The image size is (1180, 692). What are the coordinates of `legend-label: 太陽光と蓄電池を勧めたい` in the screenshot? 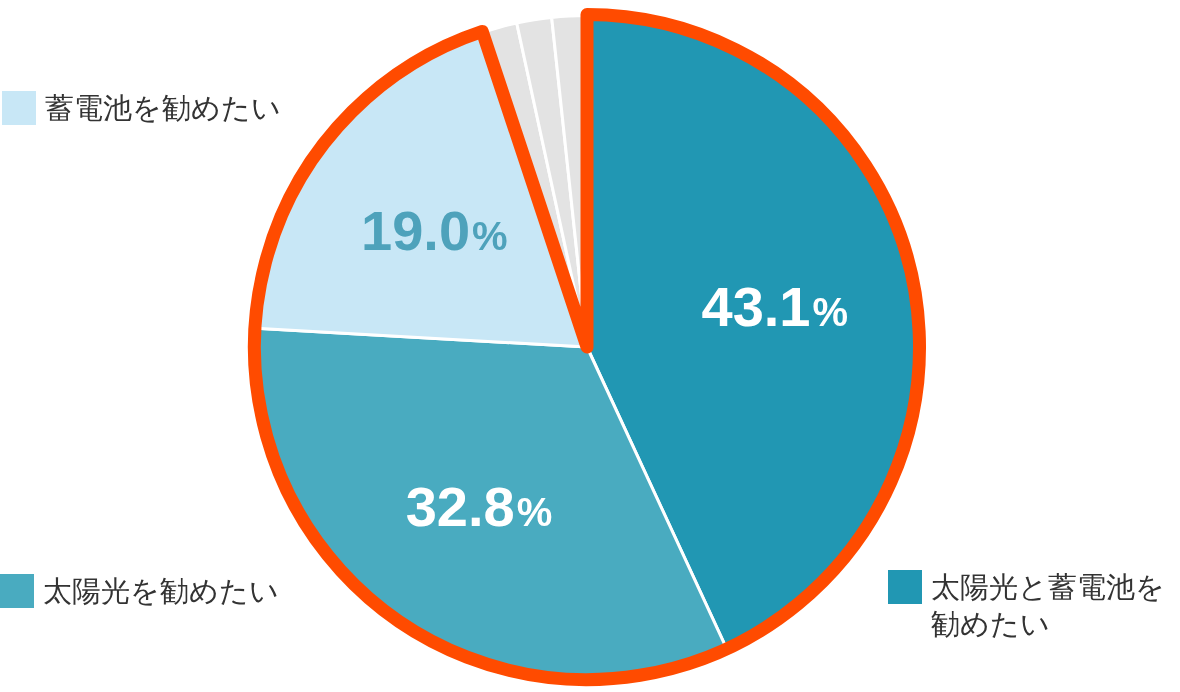 It's located at (1048, 606).